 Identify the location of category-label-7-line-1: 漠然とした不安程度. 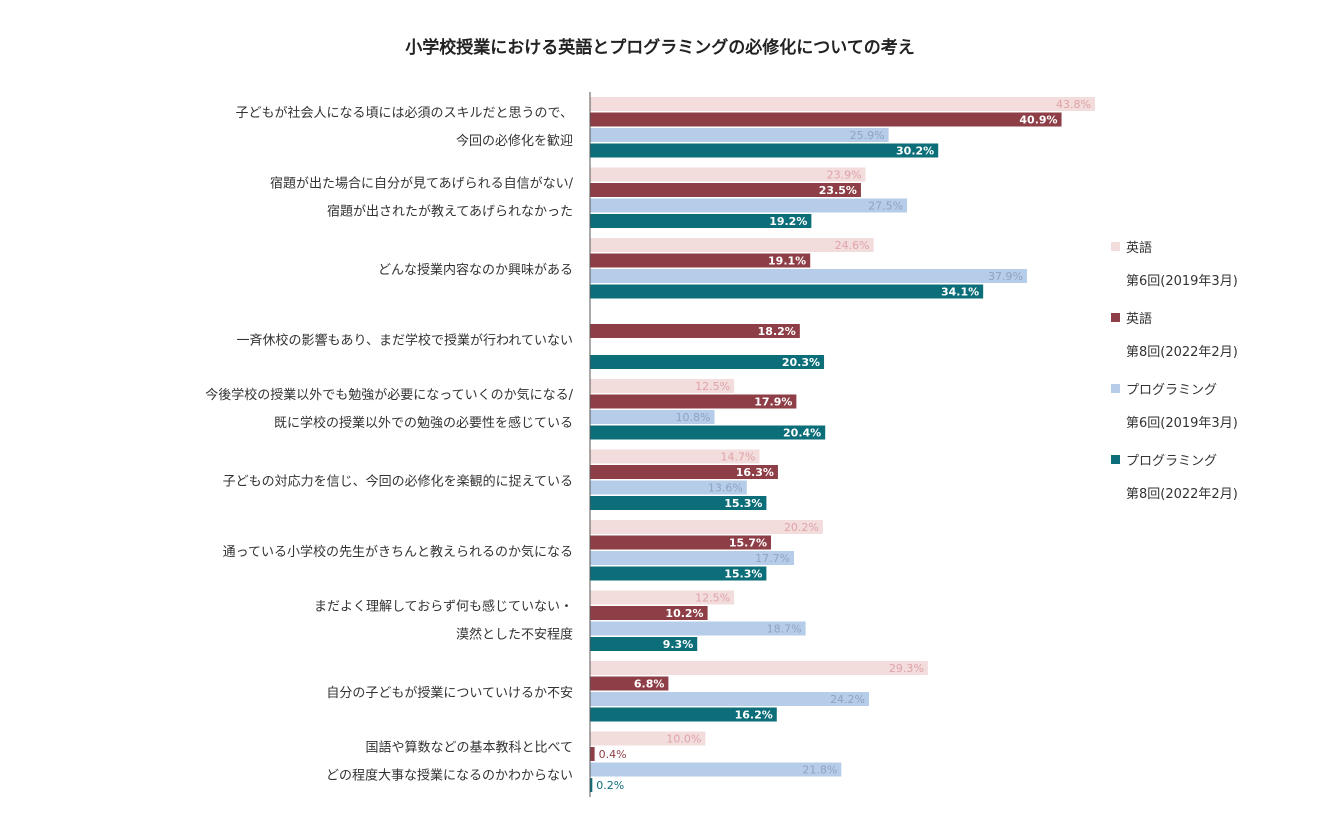
(514, 635).